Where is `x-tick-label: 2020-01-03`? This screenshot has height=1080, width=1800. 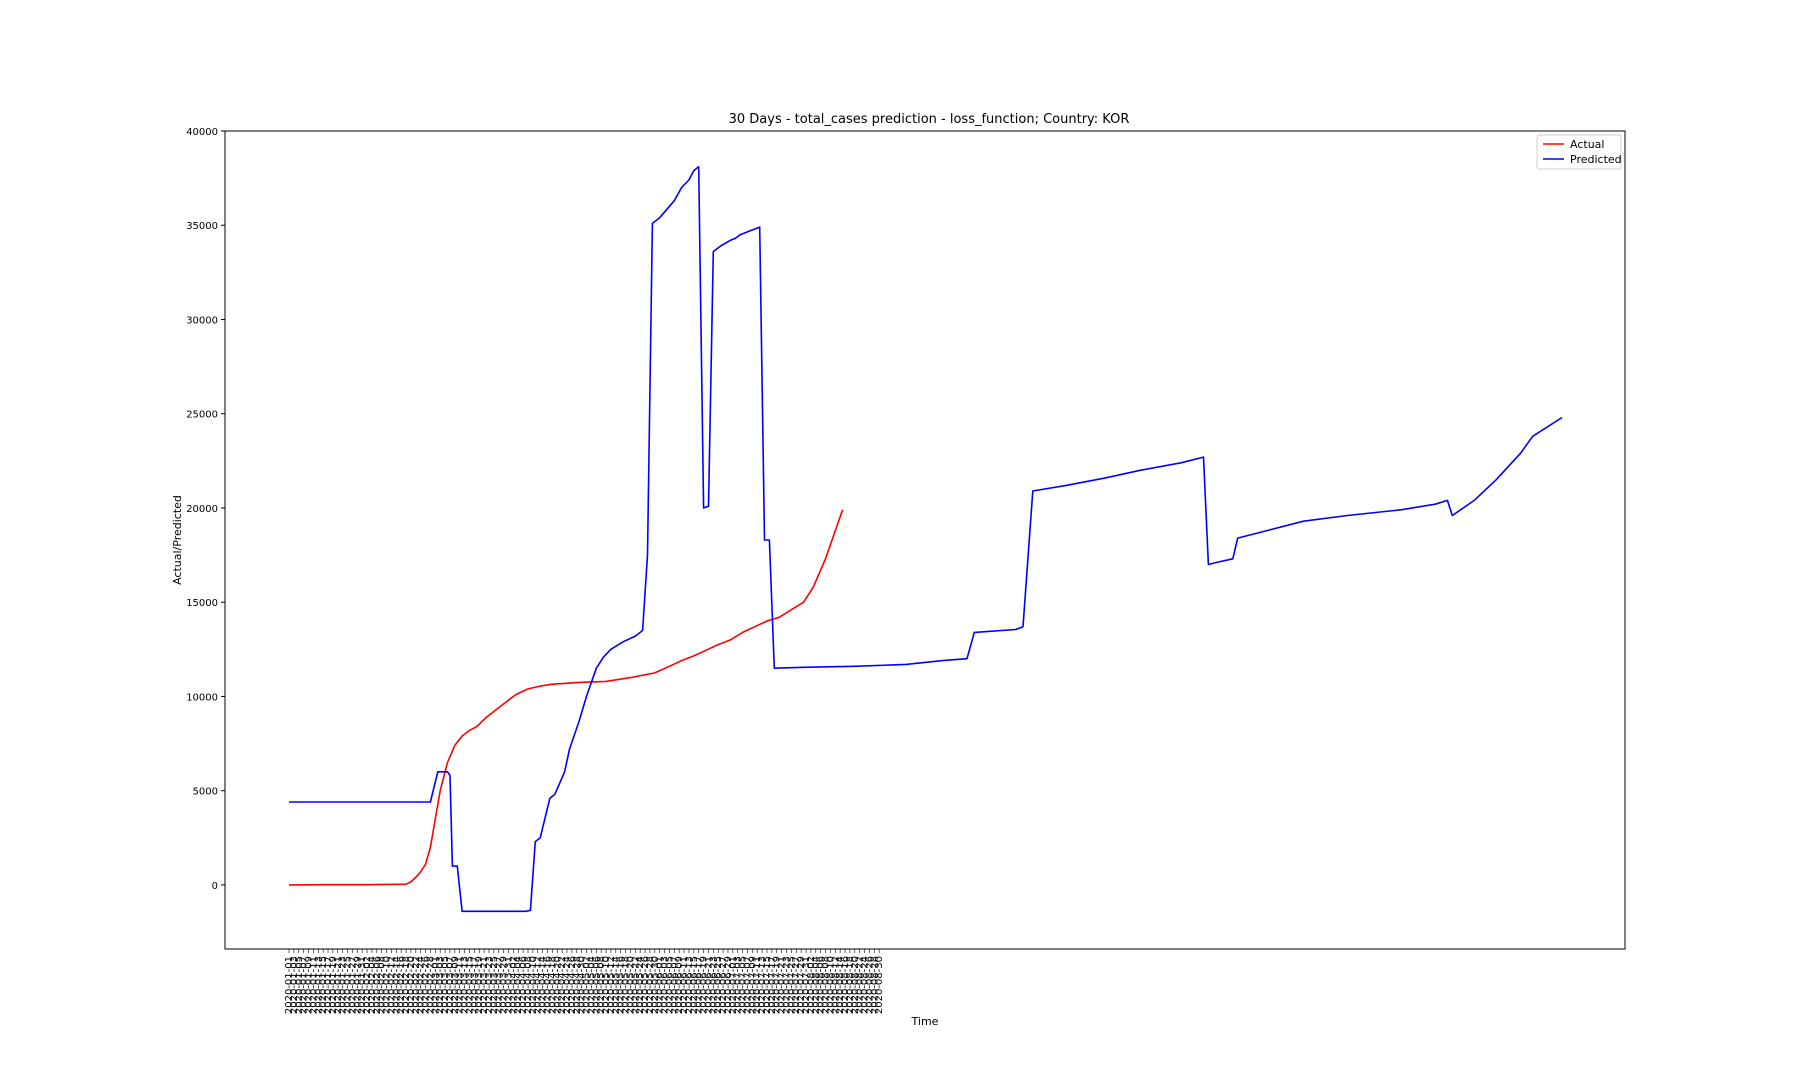 x-tick-label: 2020-01-03 is located at coordinates (294, 985).